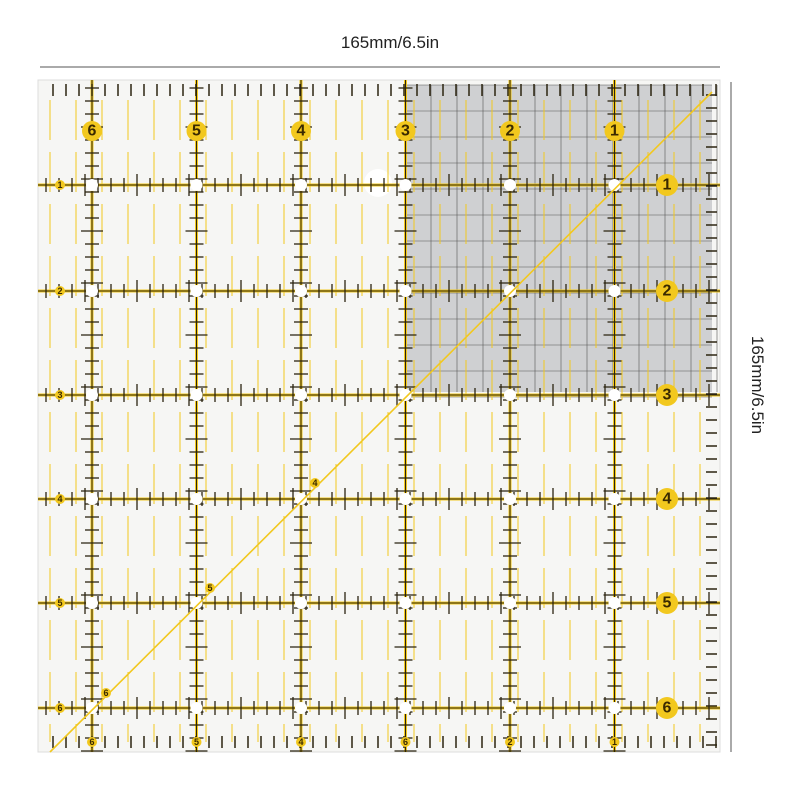  I want to click on shaded-grid-area, so click(558, 238).